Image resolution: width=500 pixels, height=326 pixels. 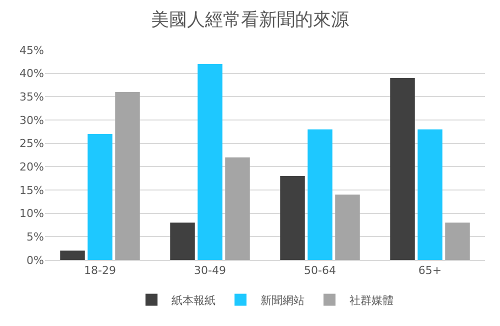 What do you see at coordinates (210, 271) in the screenshot?
I see `x-tick-label: 30-49` at bounding box center [210, 271].